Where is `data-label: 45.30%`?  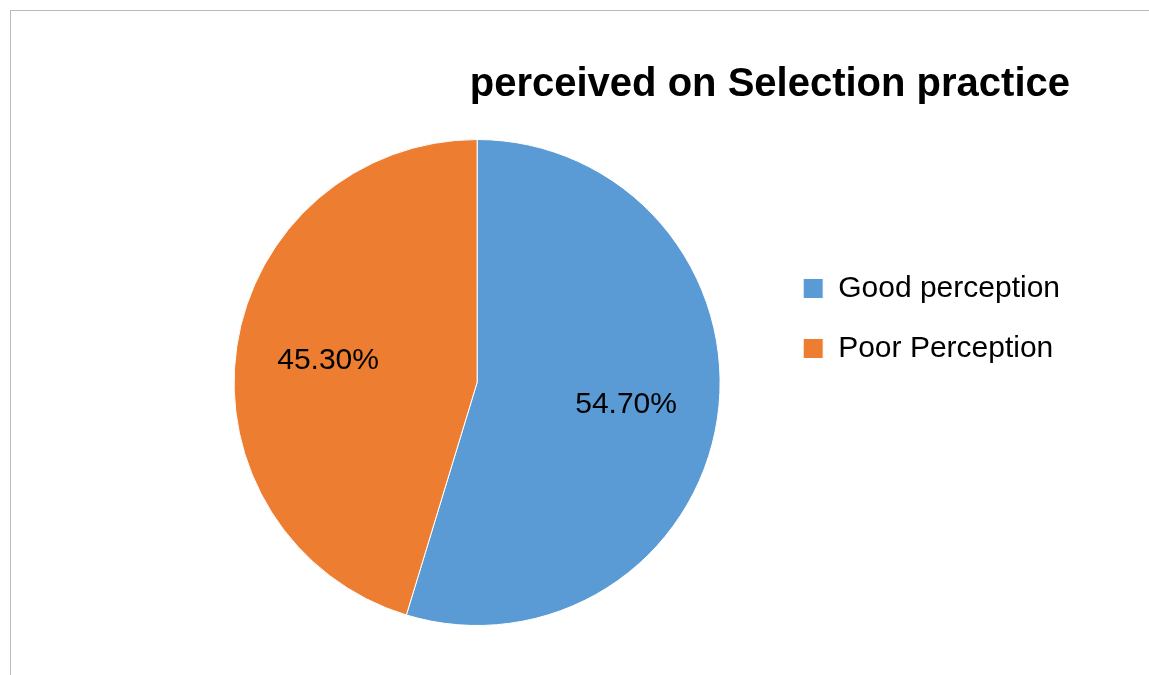 data-label: 45.30% is located at coordinates (328, 358).